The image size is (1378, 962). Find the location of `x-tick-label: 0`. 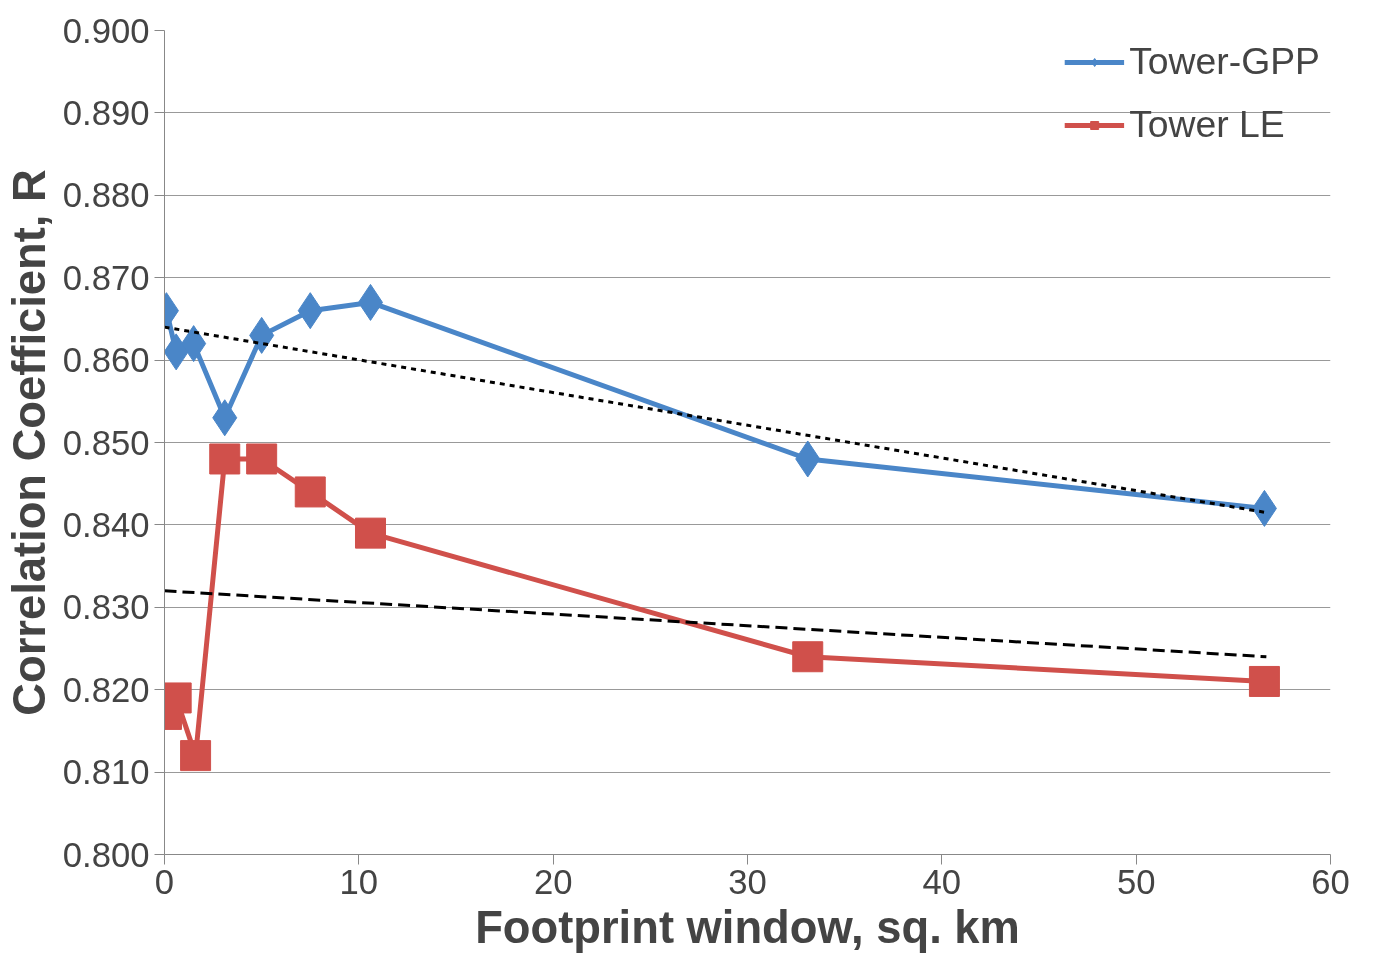

x-tick-label: 0 is located at coordinates (164, 881).